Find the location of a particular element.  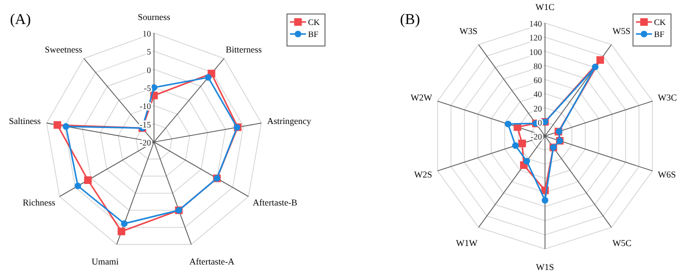

y-tick-label: 10 is located at coordinates (146, 33).